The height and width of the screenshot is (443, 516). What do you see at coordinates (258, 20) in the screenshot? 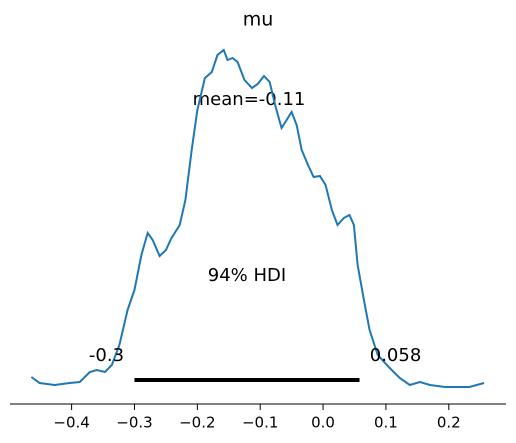
I see `chart-title: mu` at bounding box center [258, 20].